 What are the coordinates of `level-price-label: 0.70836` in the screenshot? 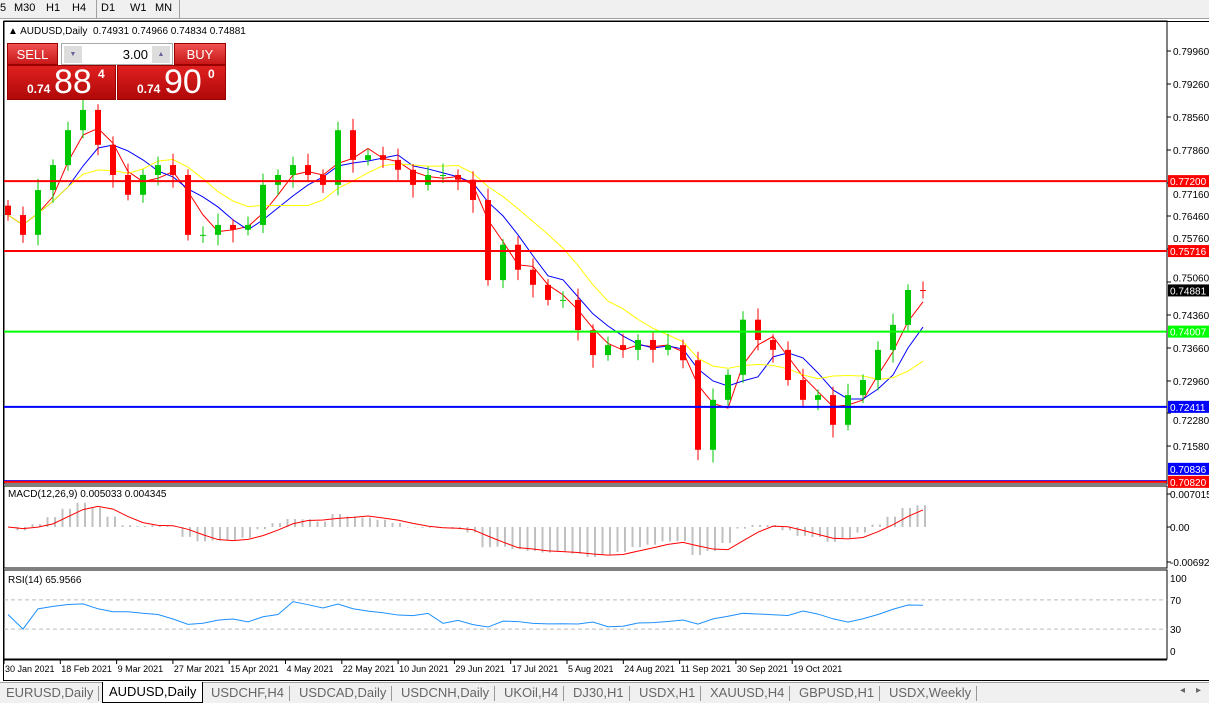 It's located at (1188, 470).